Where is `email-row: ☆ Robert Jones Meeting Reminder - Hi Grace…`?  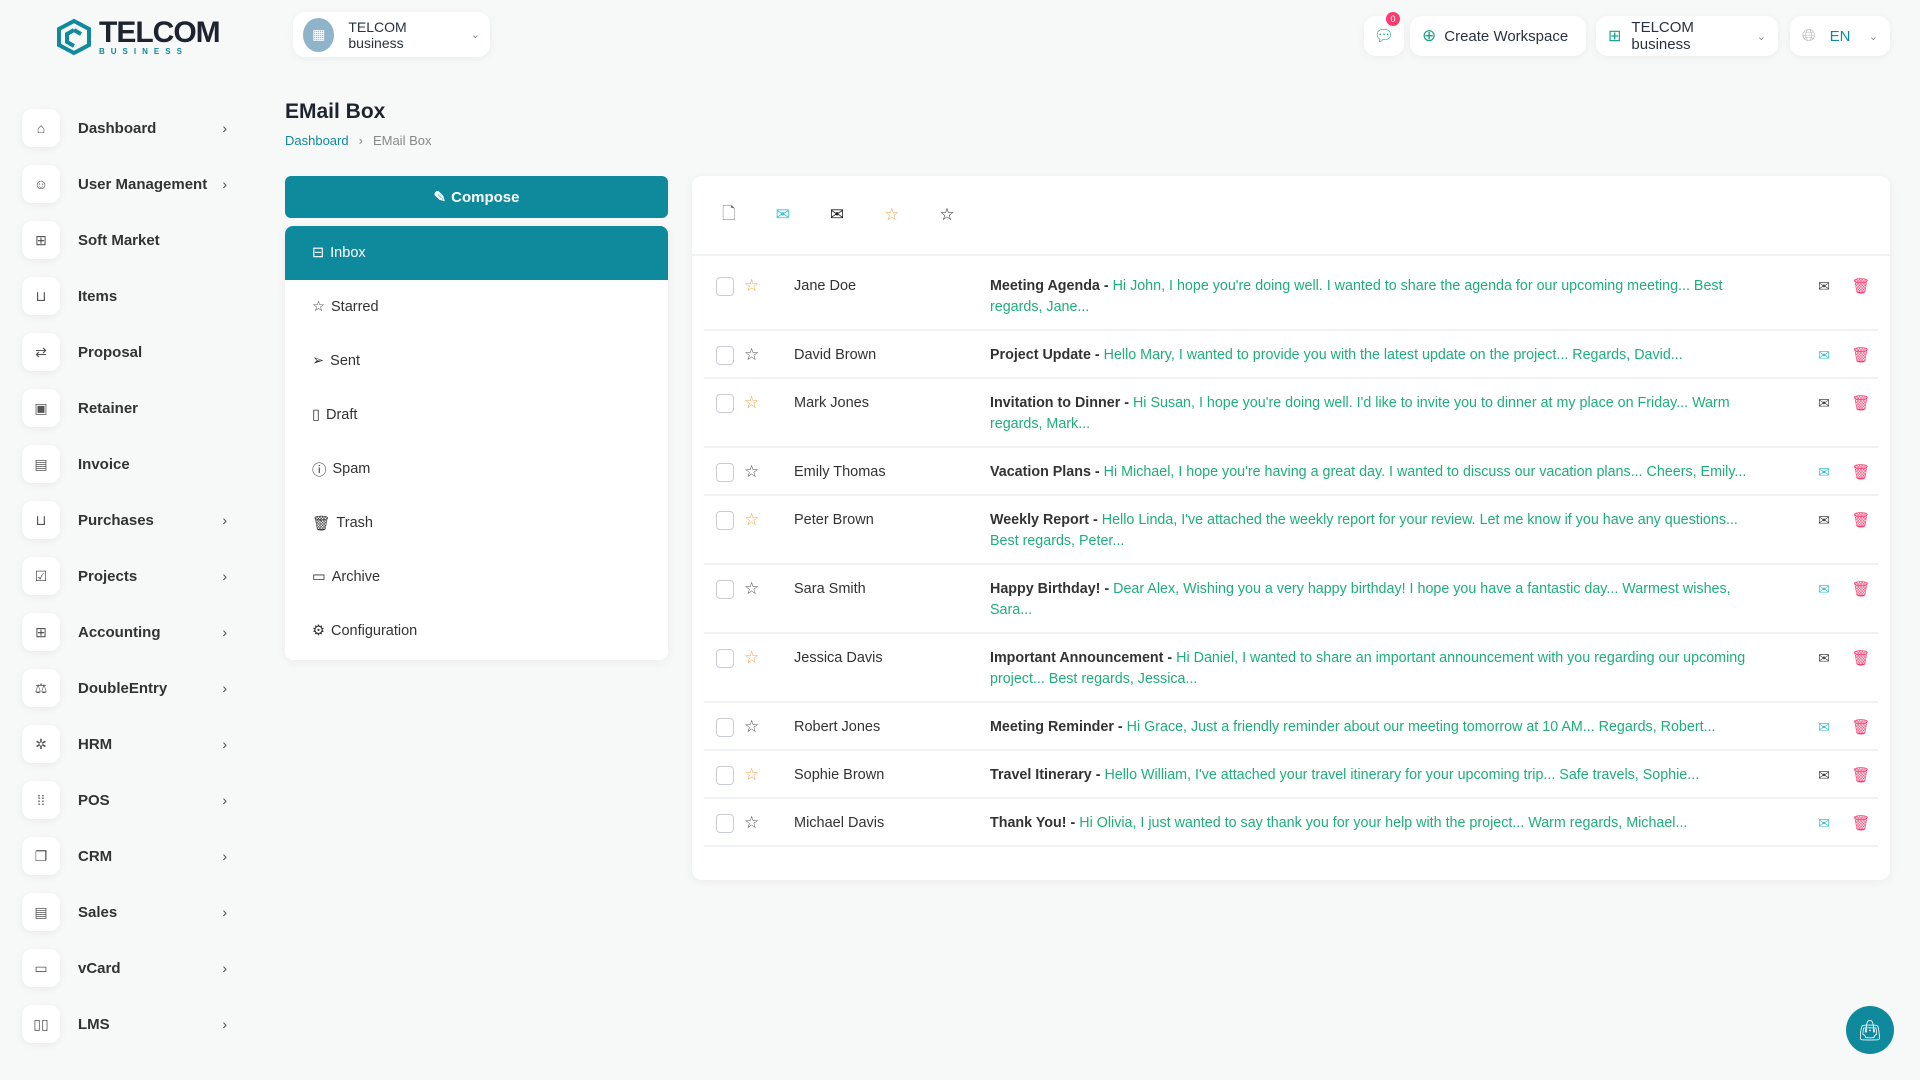 email-row: ☆ Robert Jones Meeting Reminder - Hi Grace… is located at coordinates (1291, 727).